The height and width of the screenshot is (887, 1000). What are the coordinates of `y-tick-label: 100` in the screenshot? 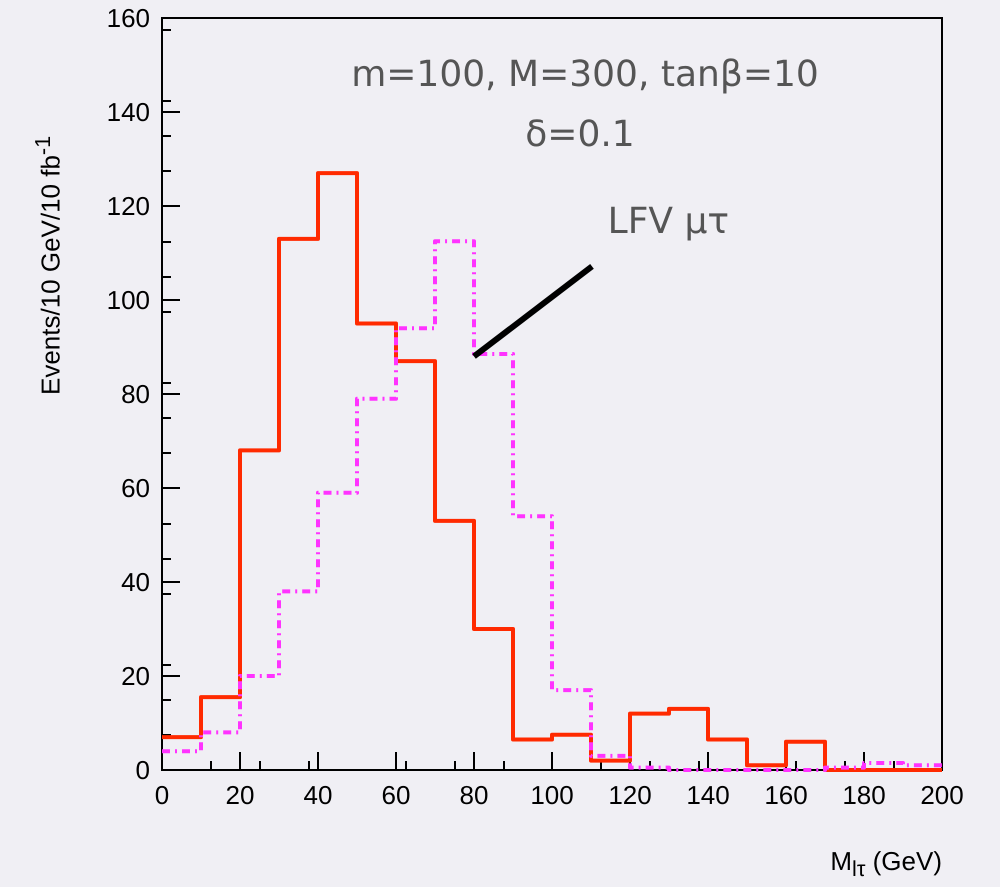 It's located at (128, 300).